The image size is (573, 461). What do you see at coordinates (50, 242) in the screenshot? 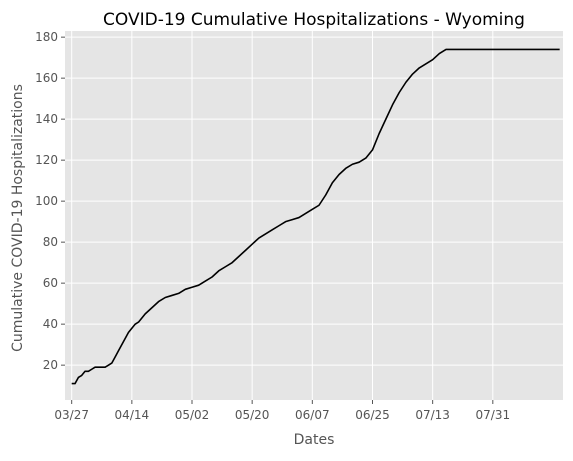
I see `y-tick-label: 80` at bounding box center [50, 242].